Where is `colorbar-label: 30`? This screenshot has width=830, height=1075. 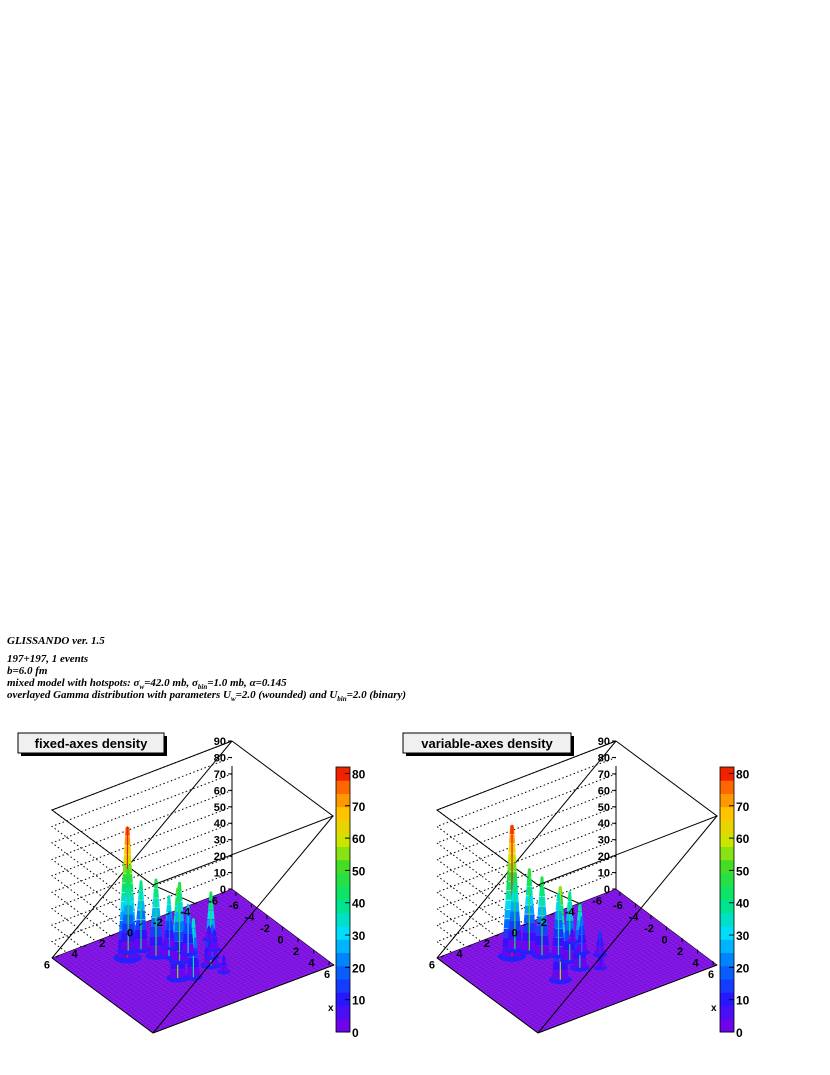 colorbar-label: 30 is located at coordinates (743, 936).